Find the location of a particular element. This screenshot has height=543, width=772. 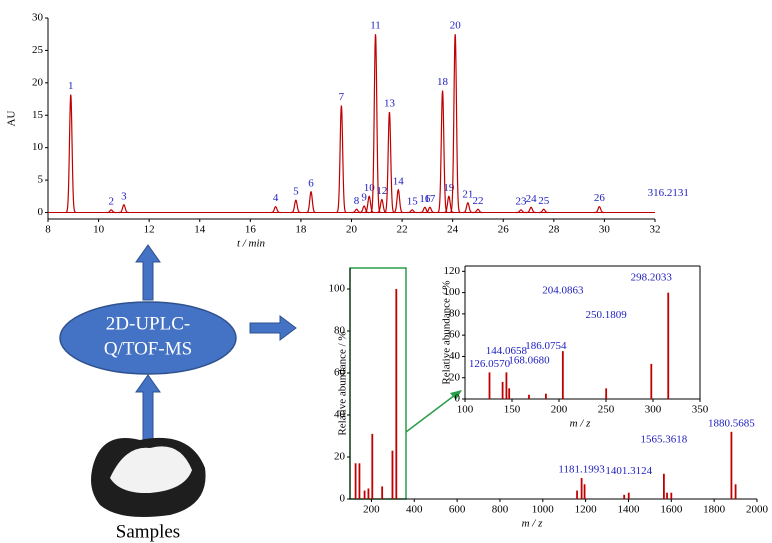

method-label: Q/TOF-MS is located at coordinates (148, 348).